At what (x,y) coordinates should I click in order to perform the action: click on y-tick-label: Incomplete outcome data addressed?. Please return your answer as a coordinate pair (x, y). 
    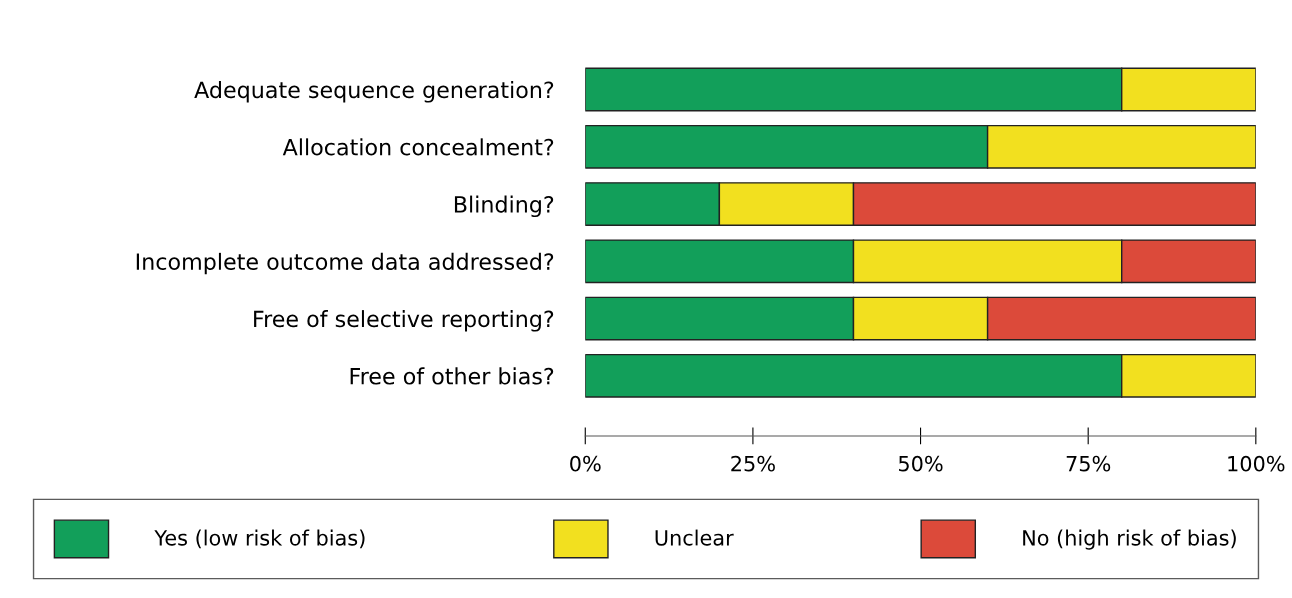
    Looking at the image, I should click on (345, 263).